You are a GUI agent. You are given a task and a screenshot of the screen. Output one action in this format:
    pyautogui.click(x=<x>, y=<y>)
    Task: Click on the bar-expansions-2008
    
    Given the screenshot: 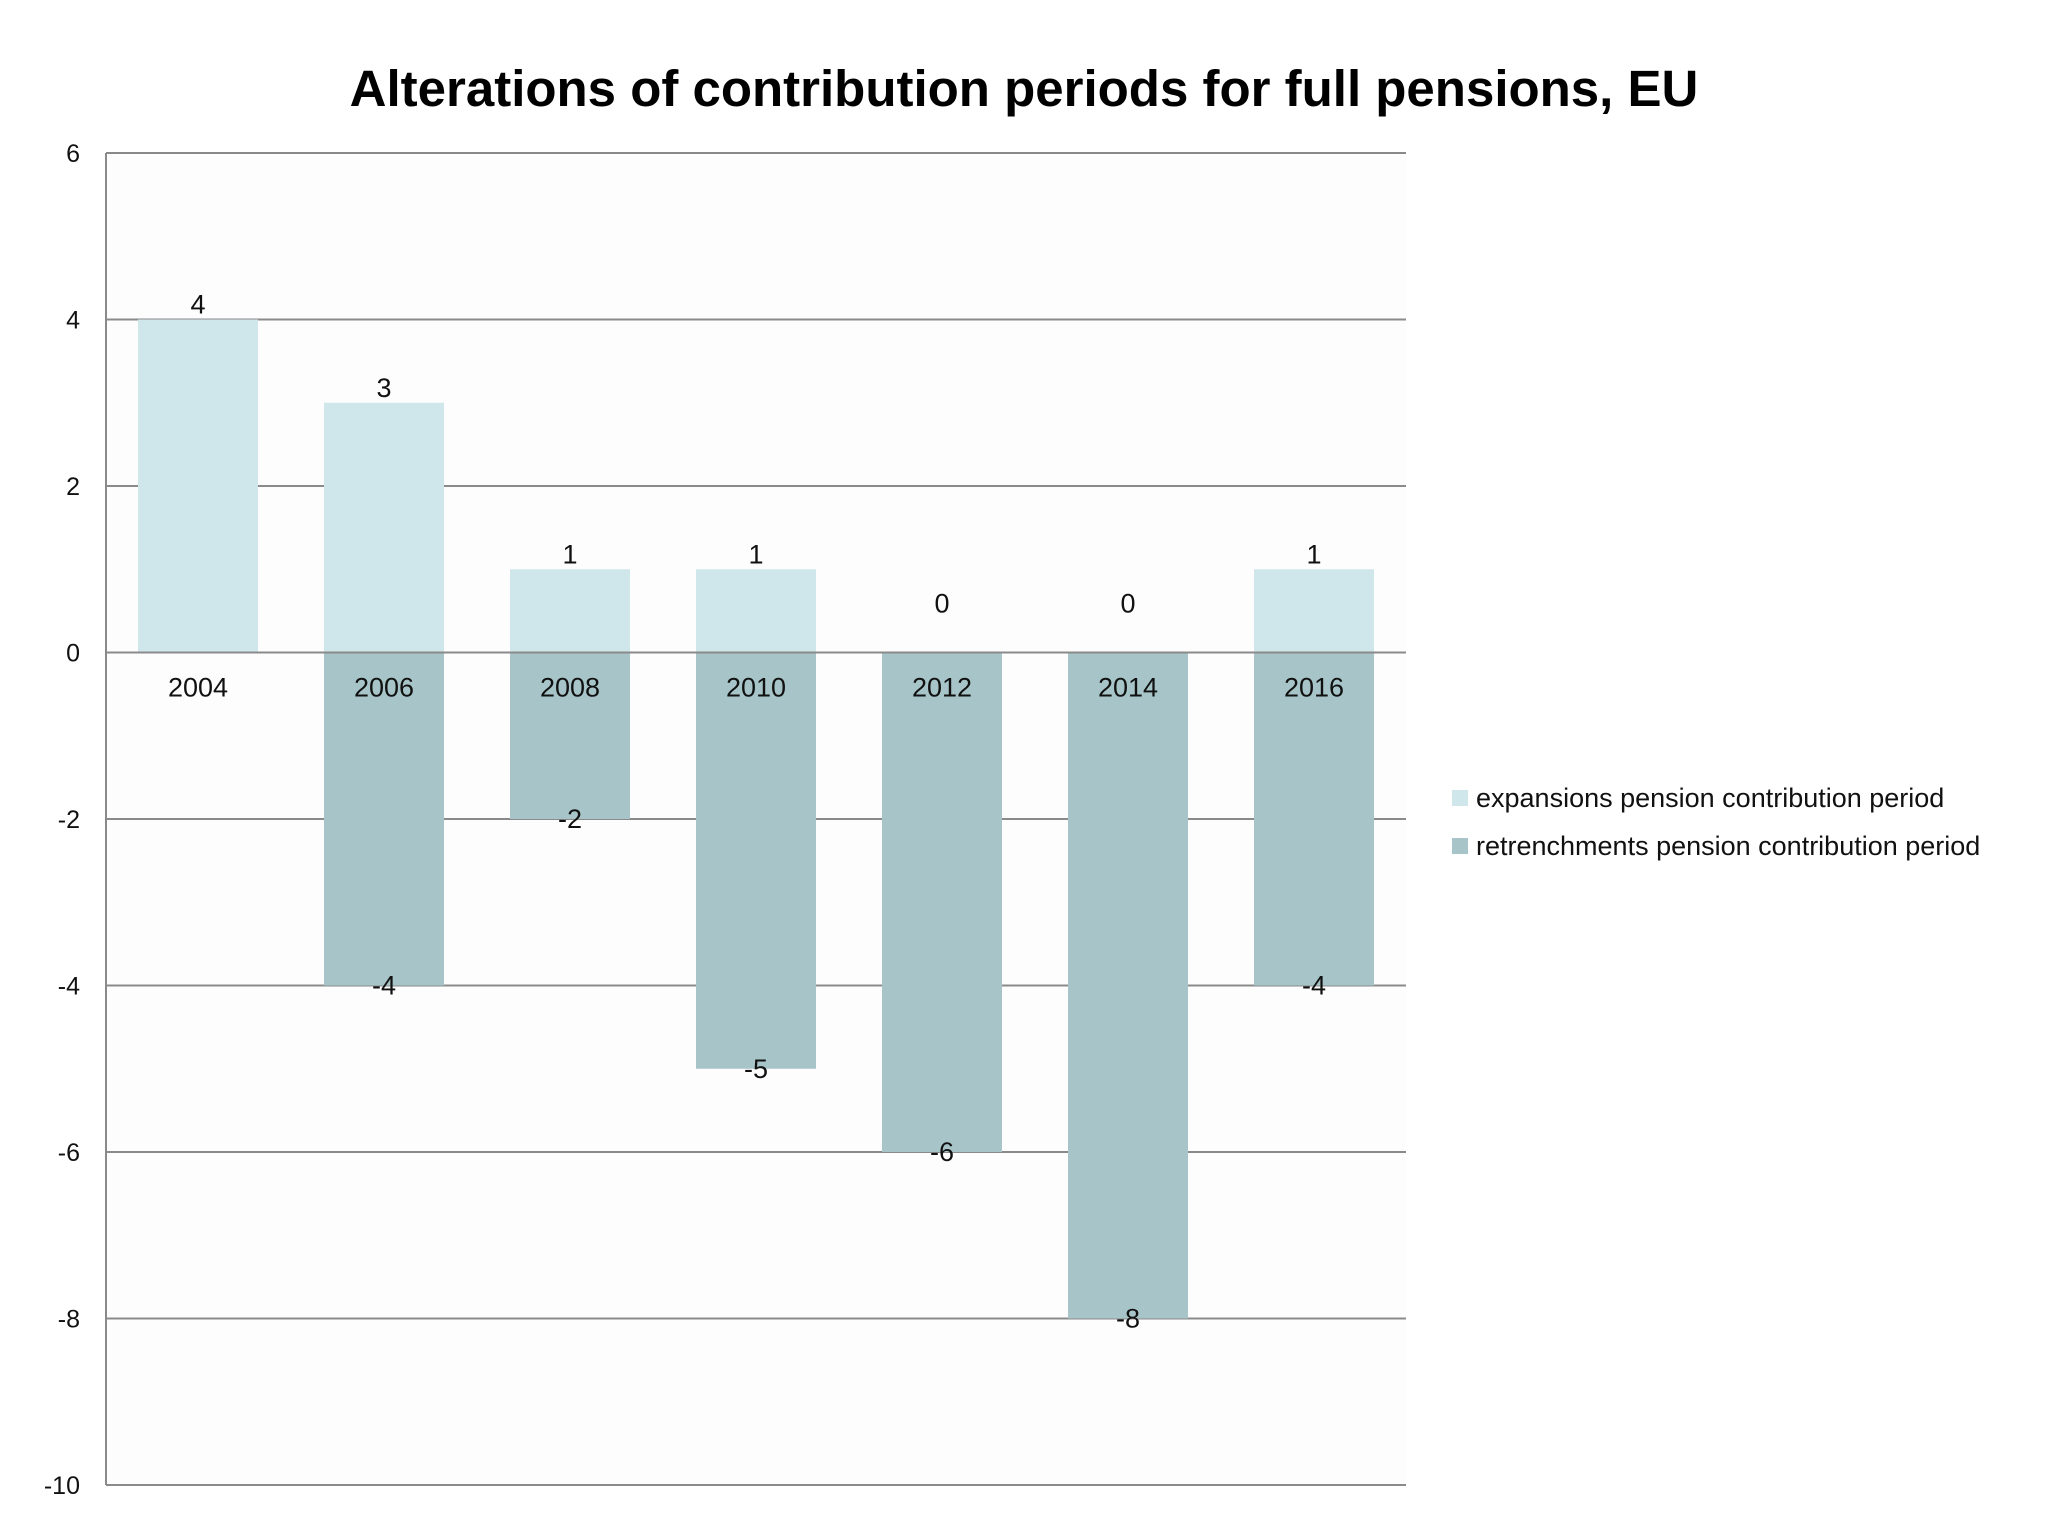 What is the action you would take?
    pyautogui.click(x=570, y=611)
    